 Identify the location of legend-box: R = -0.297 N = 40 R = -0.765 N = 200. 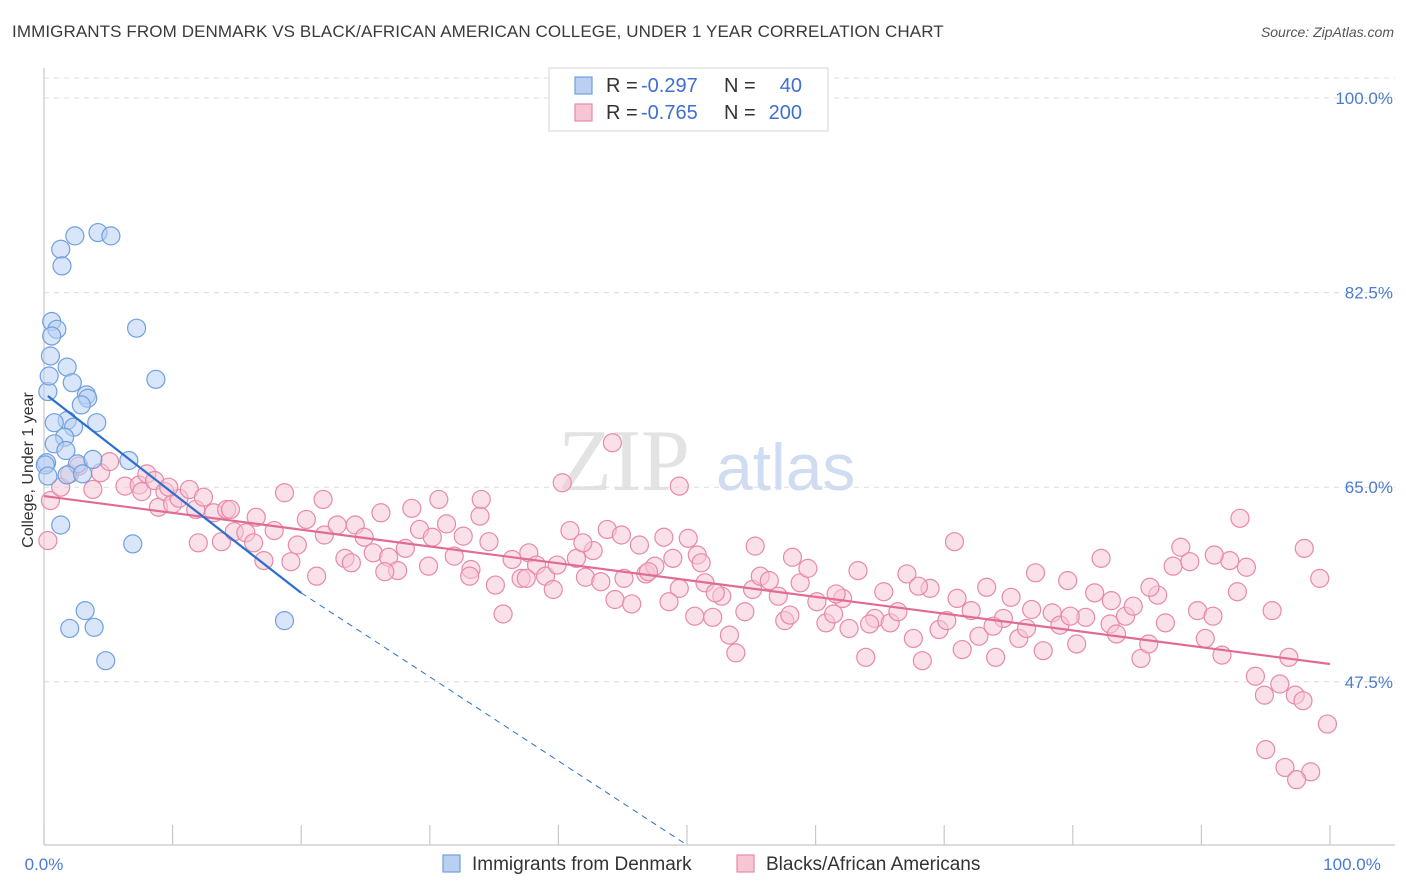
(688, 99).